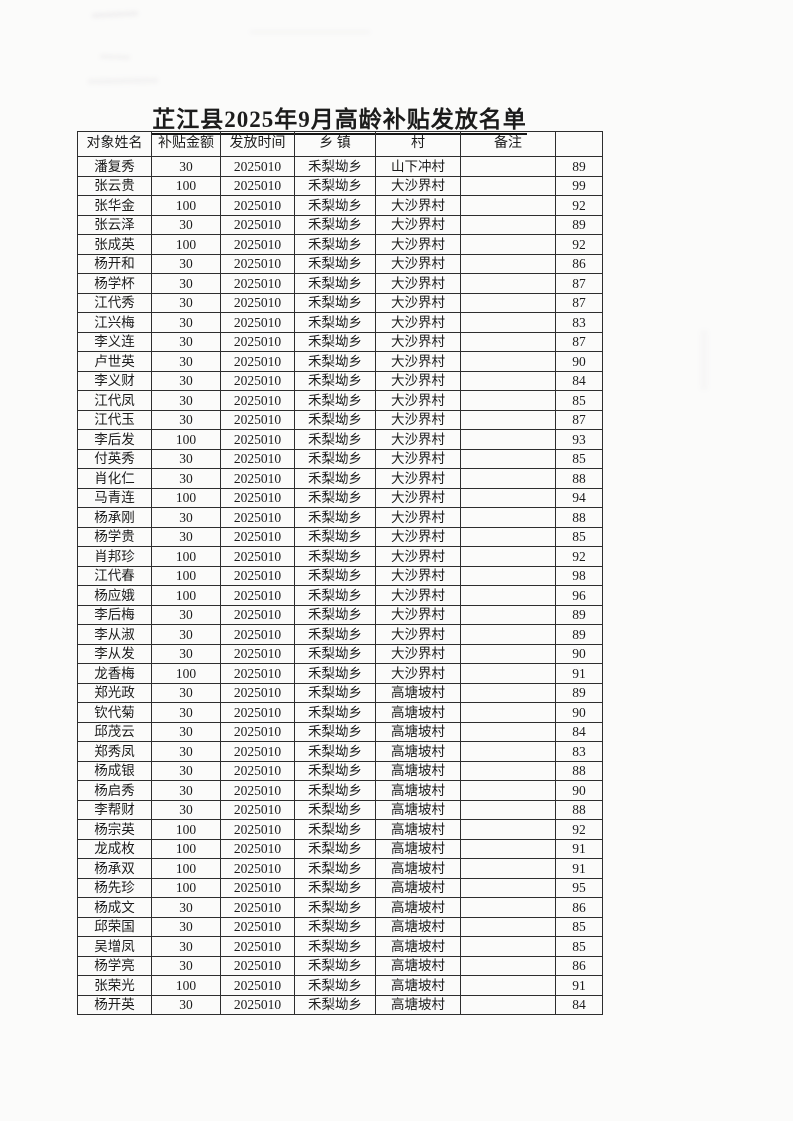 The height and width of the screenshot is (1121, 793). What do you see at coordinates (114, 536) in the screenshot?
I see `cell-name: 杨学贵` at bounding box center [114, 536].